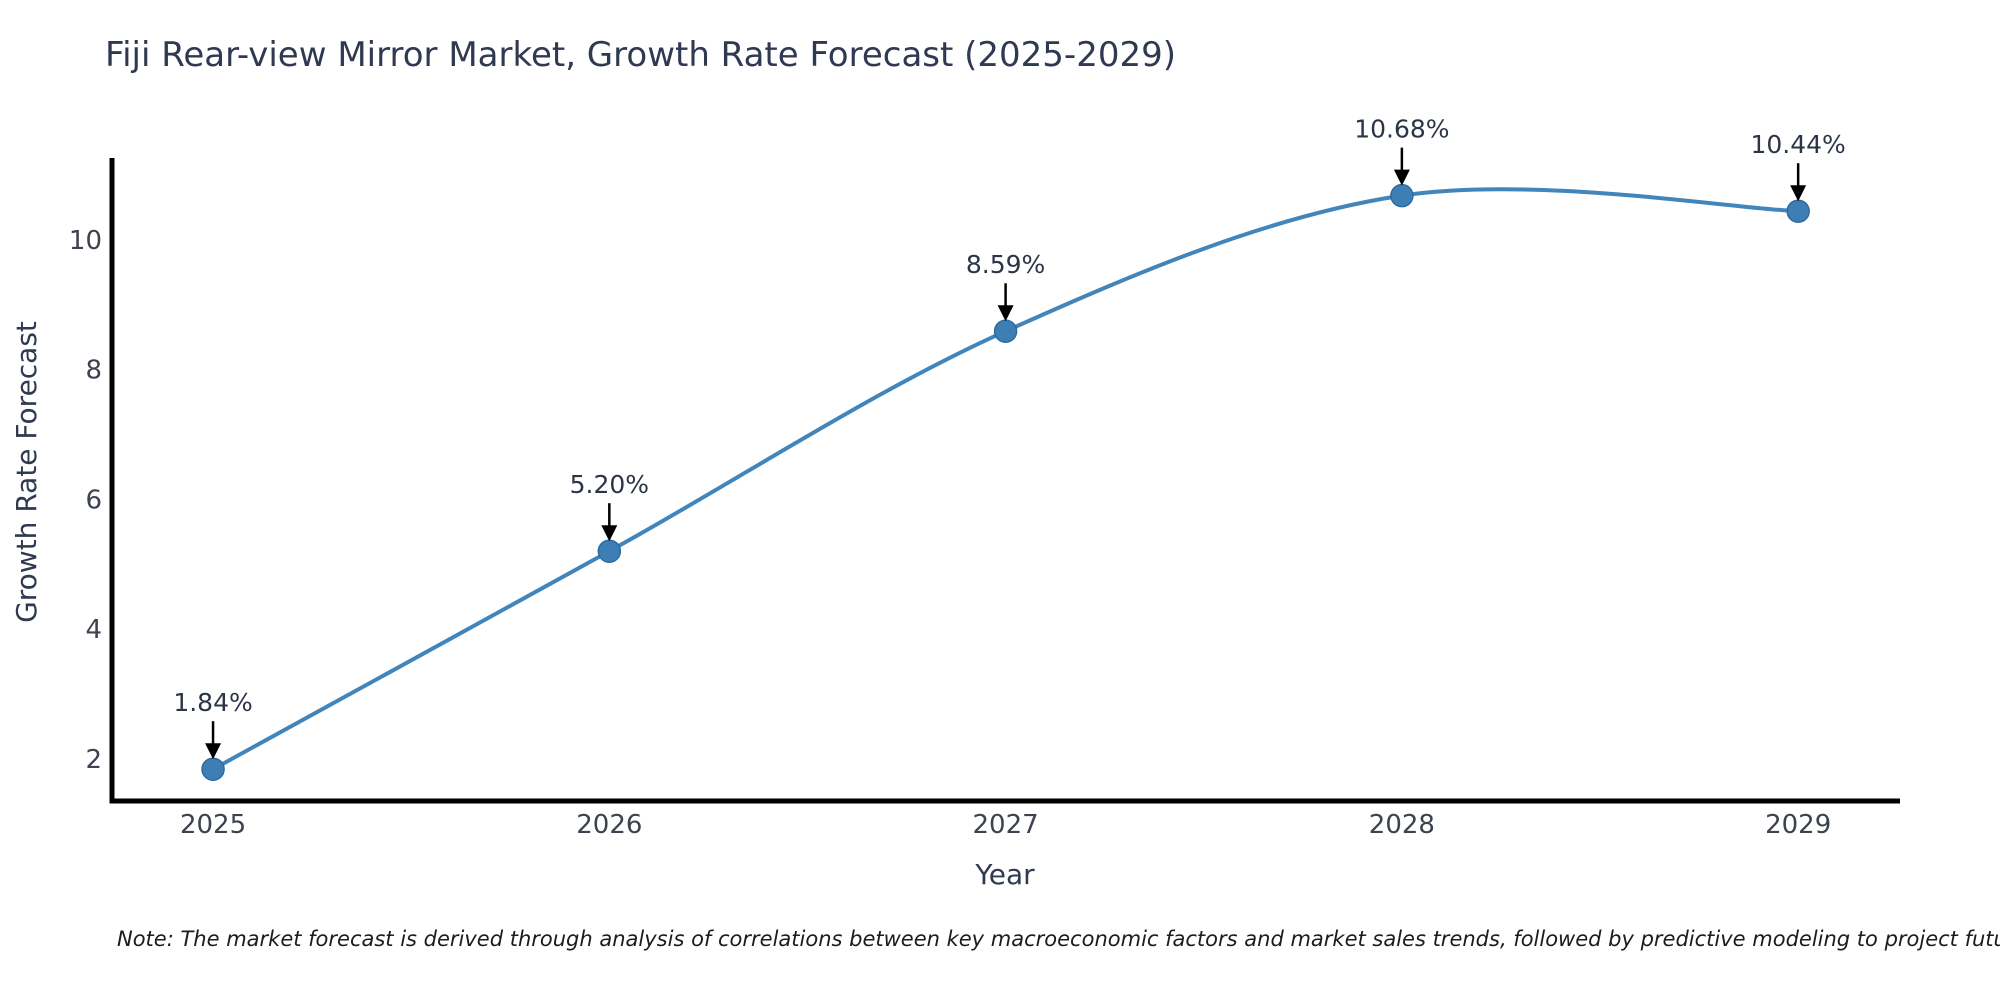 This screenshot has width=2000, height=1000. What do you see at coordinates (93, 371) in the screenshot?
I see `y-tick-label: 8` at bounding box center [93, 371].